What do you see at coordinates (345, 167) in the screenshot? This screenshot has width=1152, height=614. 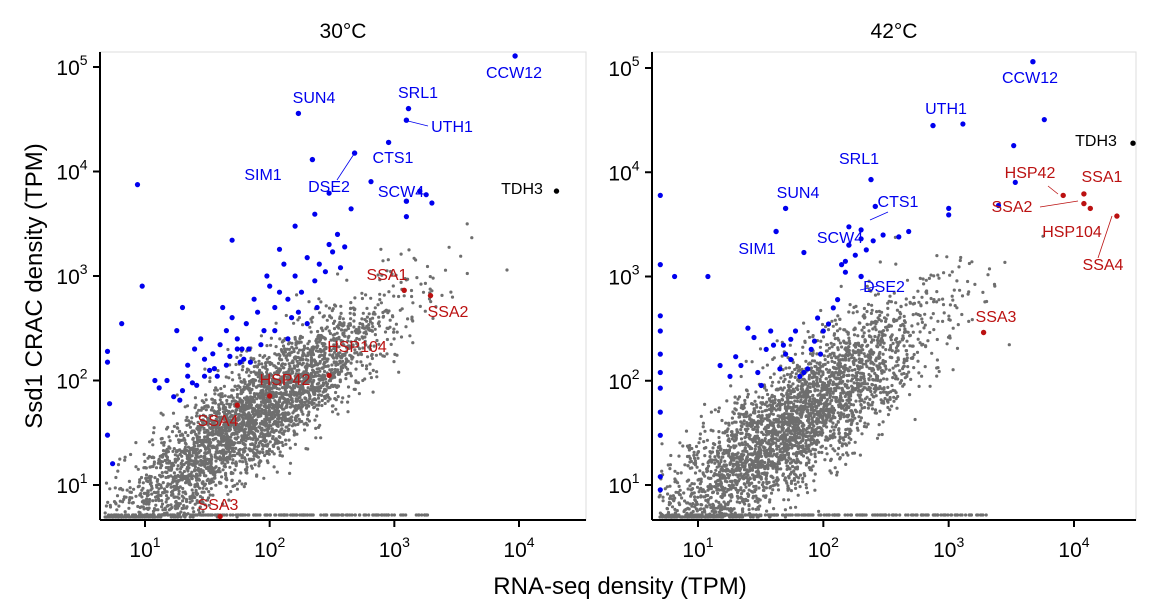 I see `leader-line` at bounding box center [345, 167].